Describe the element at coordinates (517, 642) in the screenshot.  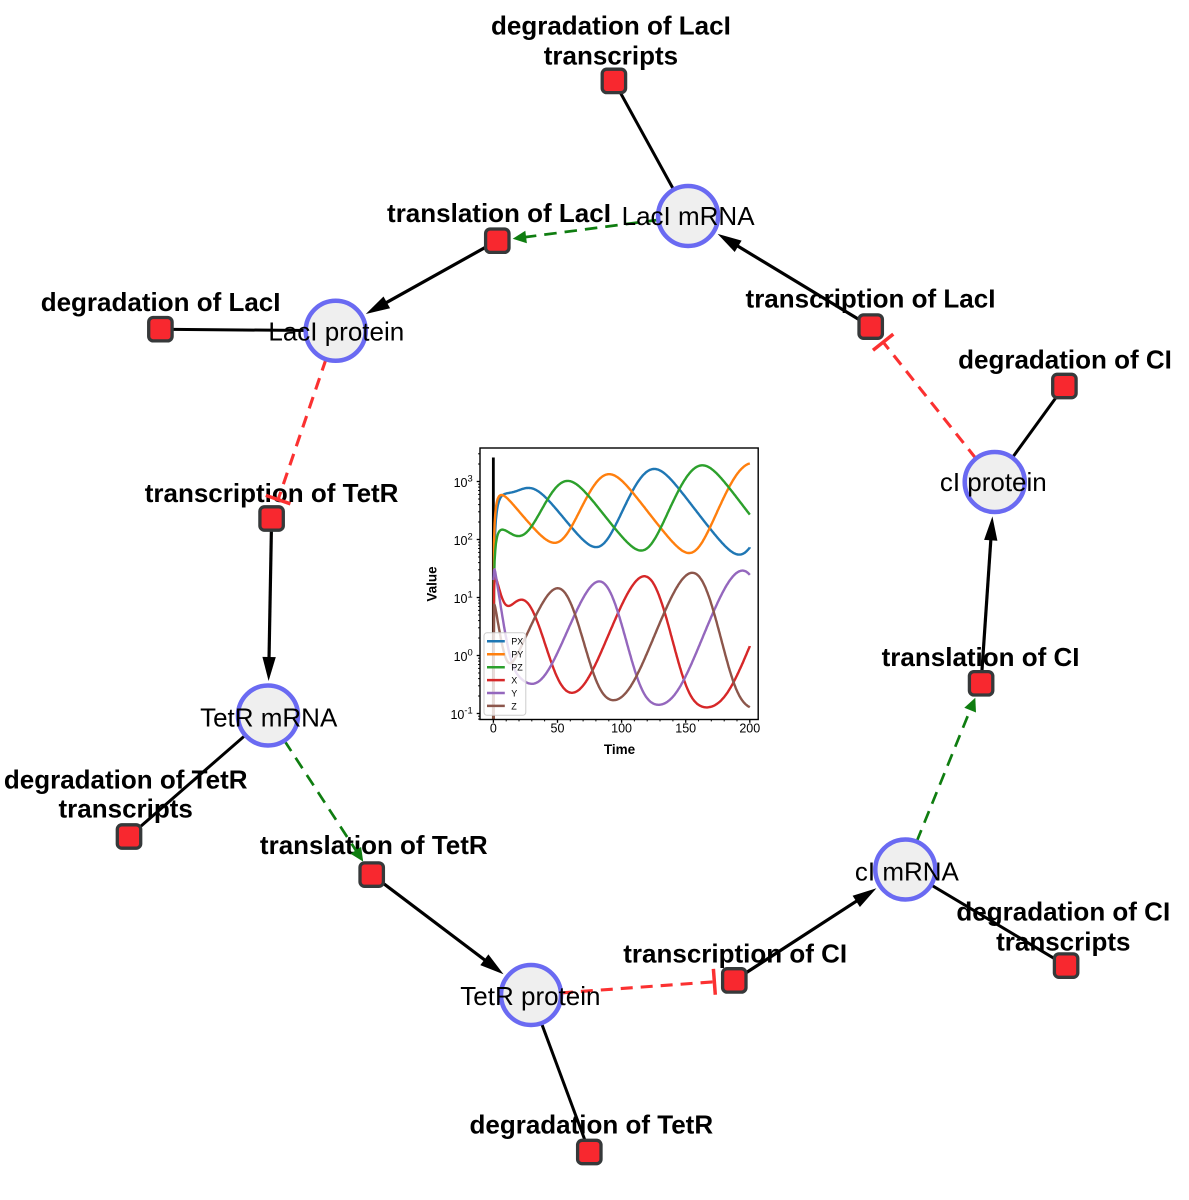
I see `svg-text: PX` at that location.